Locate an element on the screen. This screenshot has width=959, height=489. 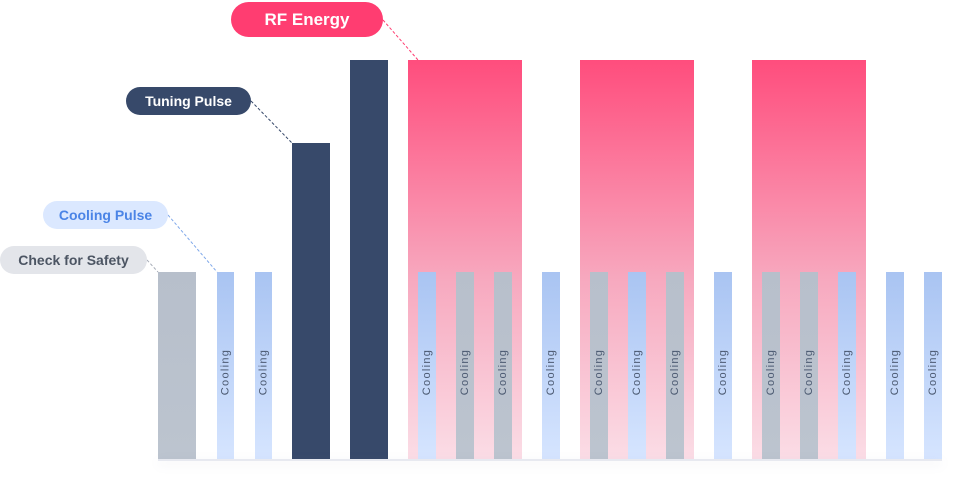
cooling-pulse-label: Cooling Pulse is located at coordinates (105, 215).